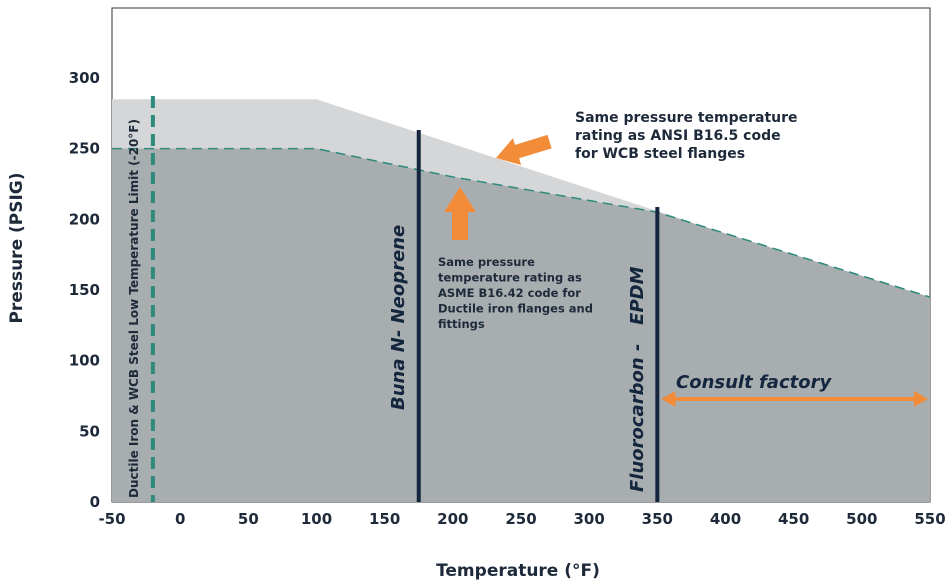 The height and width of the screenshot is (586, 946). I want to click on annotation-asme-line: Ductile iron flanges and, so click(515, 309).